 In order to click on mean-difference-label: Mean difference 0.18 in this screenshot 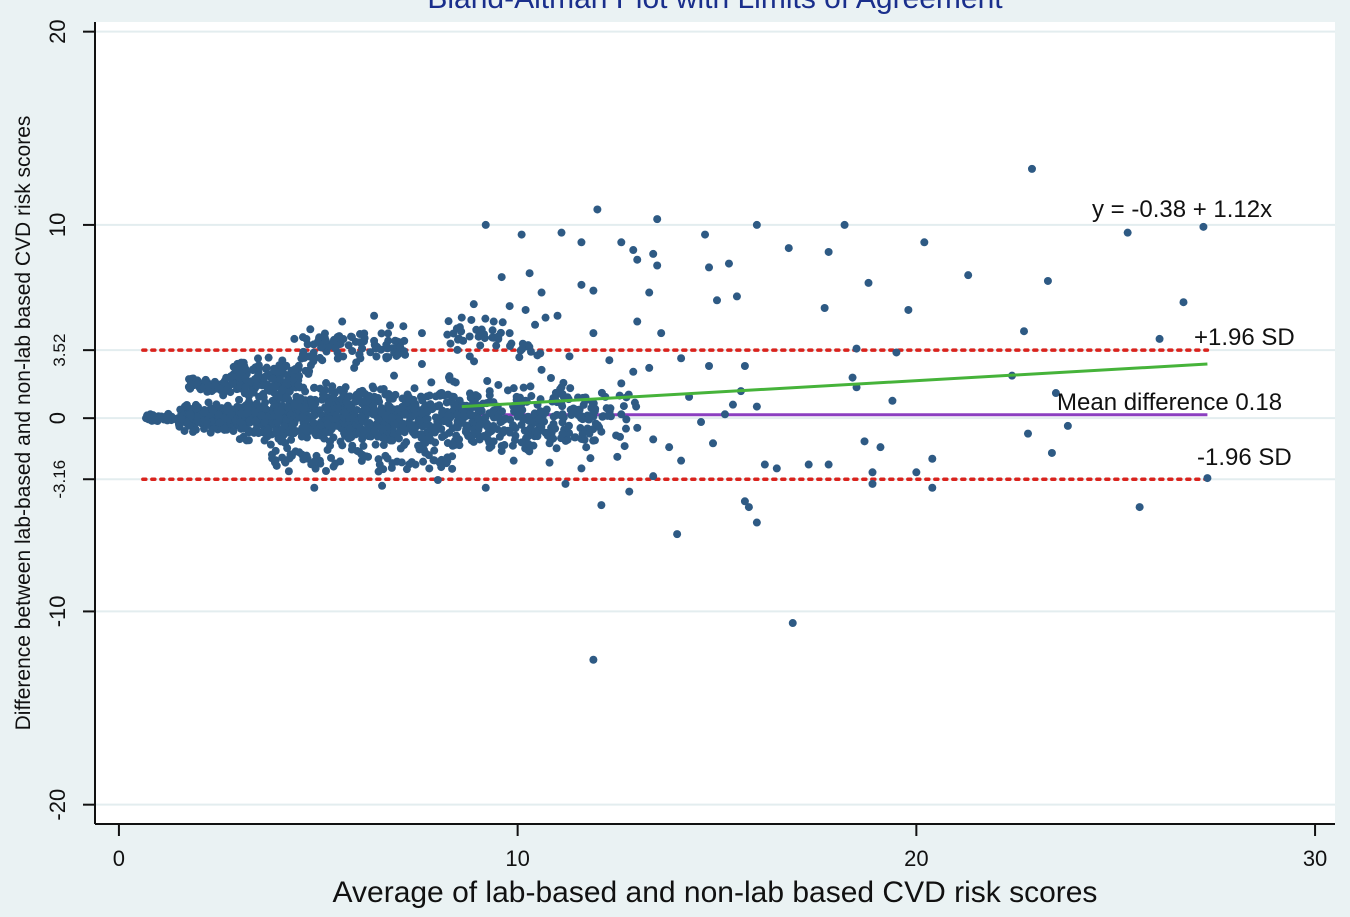, I will do `click(1169, 402)`.